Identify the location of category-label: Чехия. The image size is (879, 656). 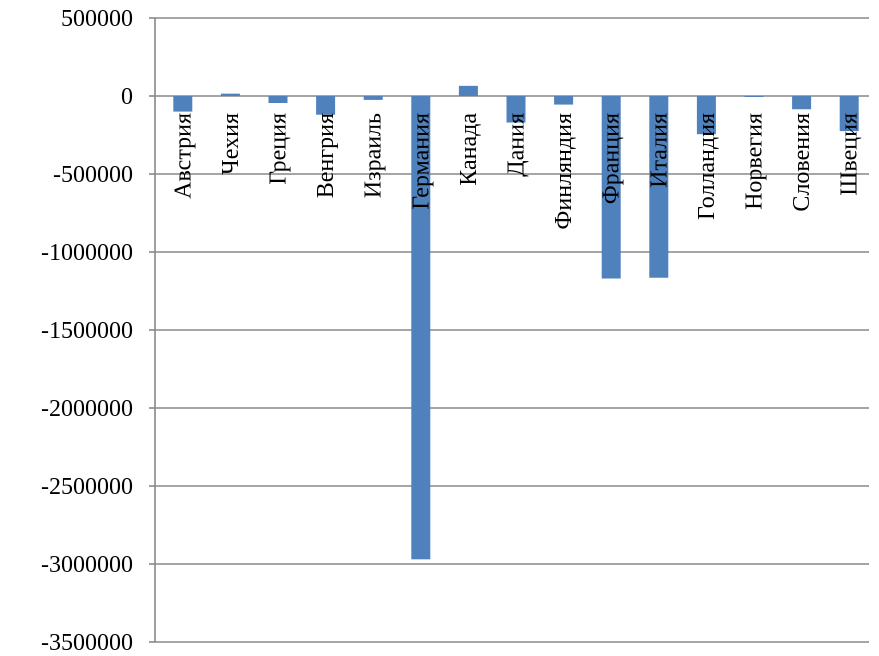
(231, 144).